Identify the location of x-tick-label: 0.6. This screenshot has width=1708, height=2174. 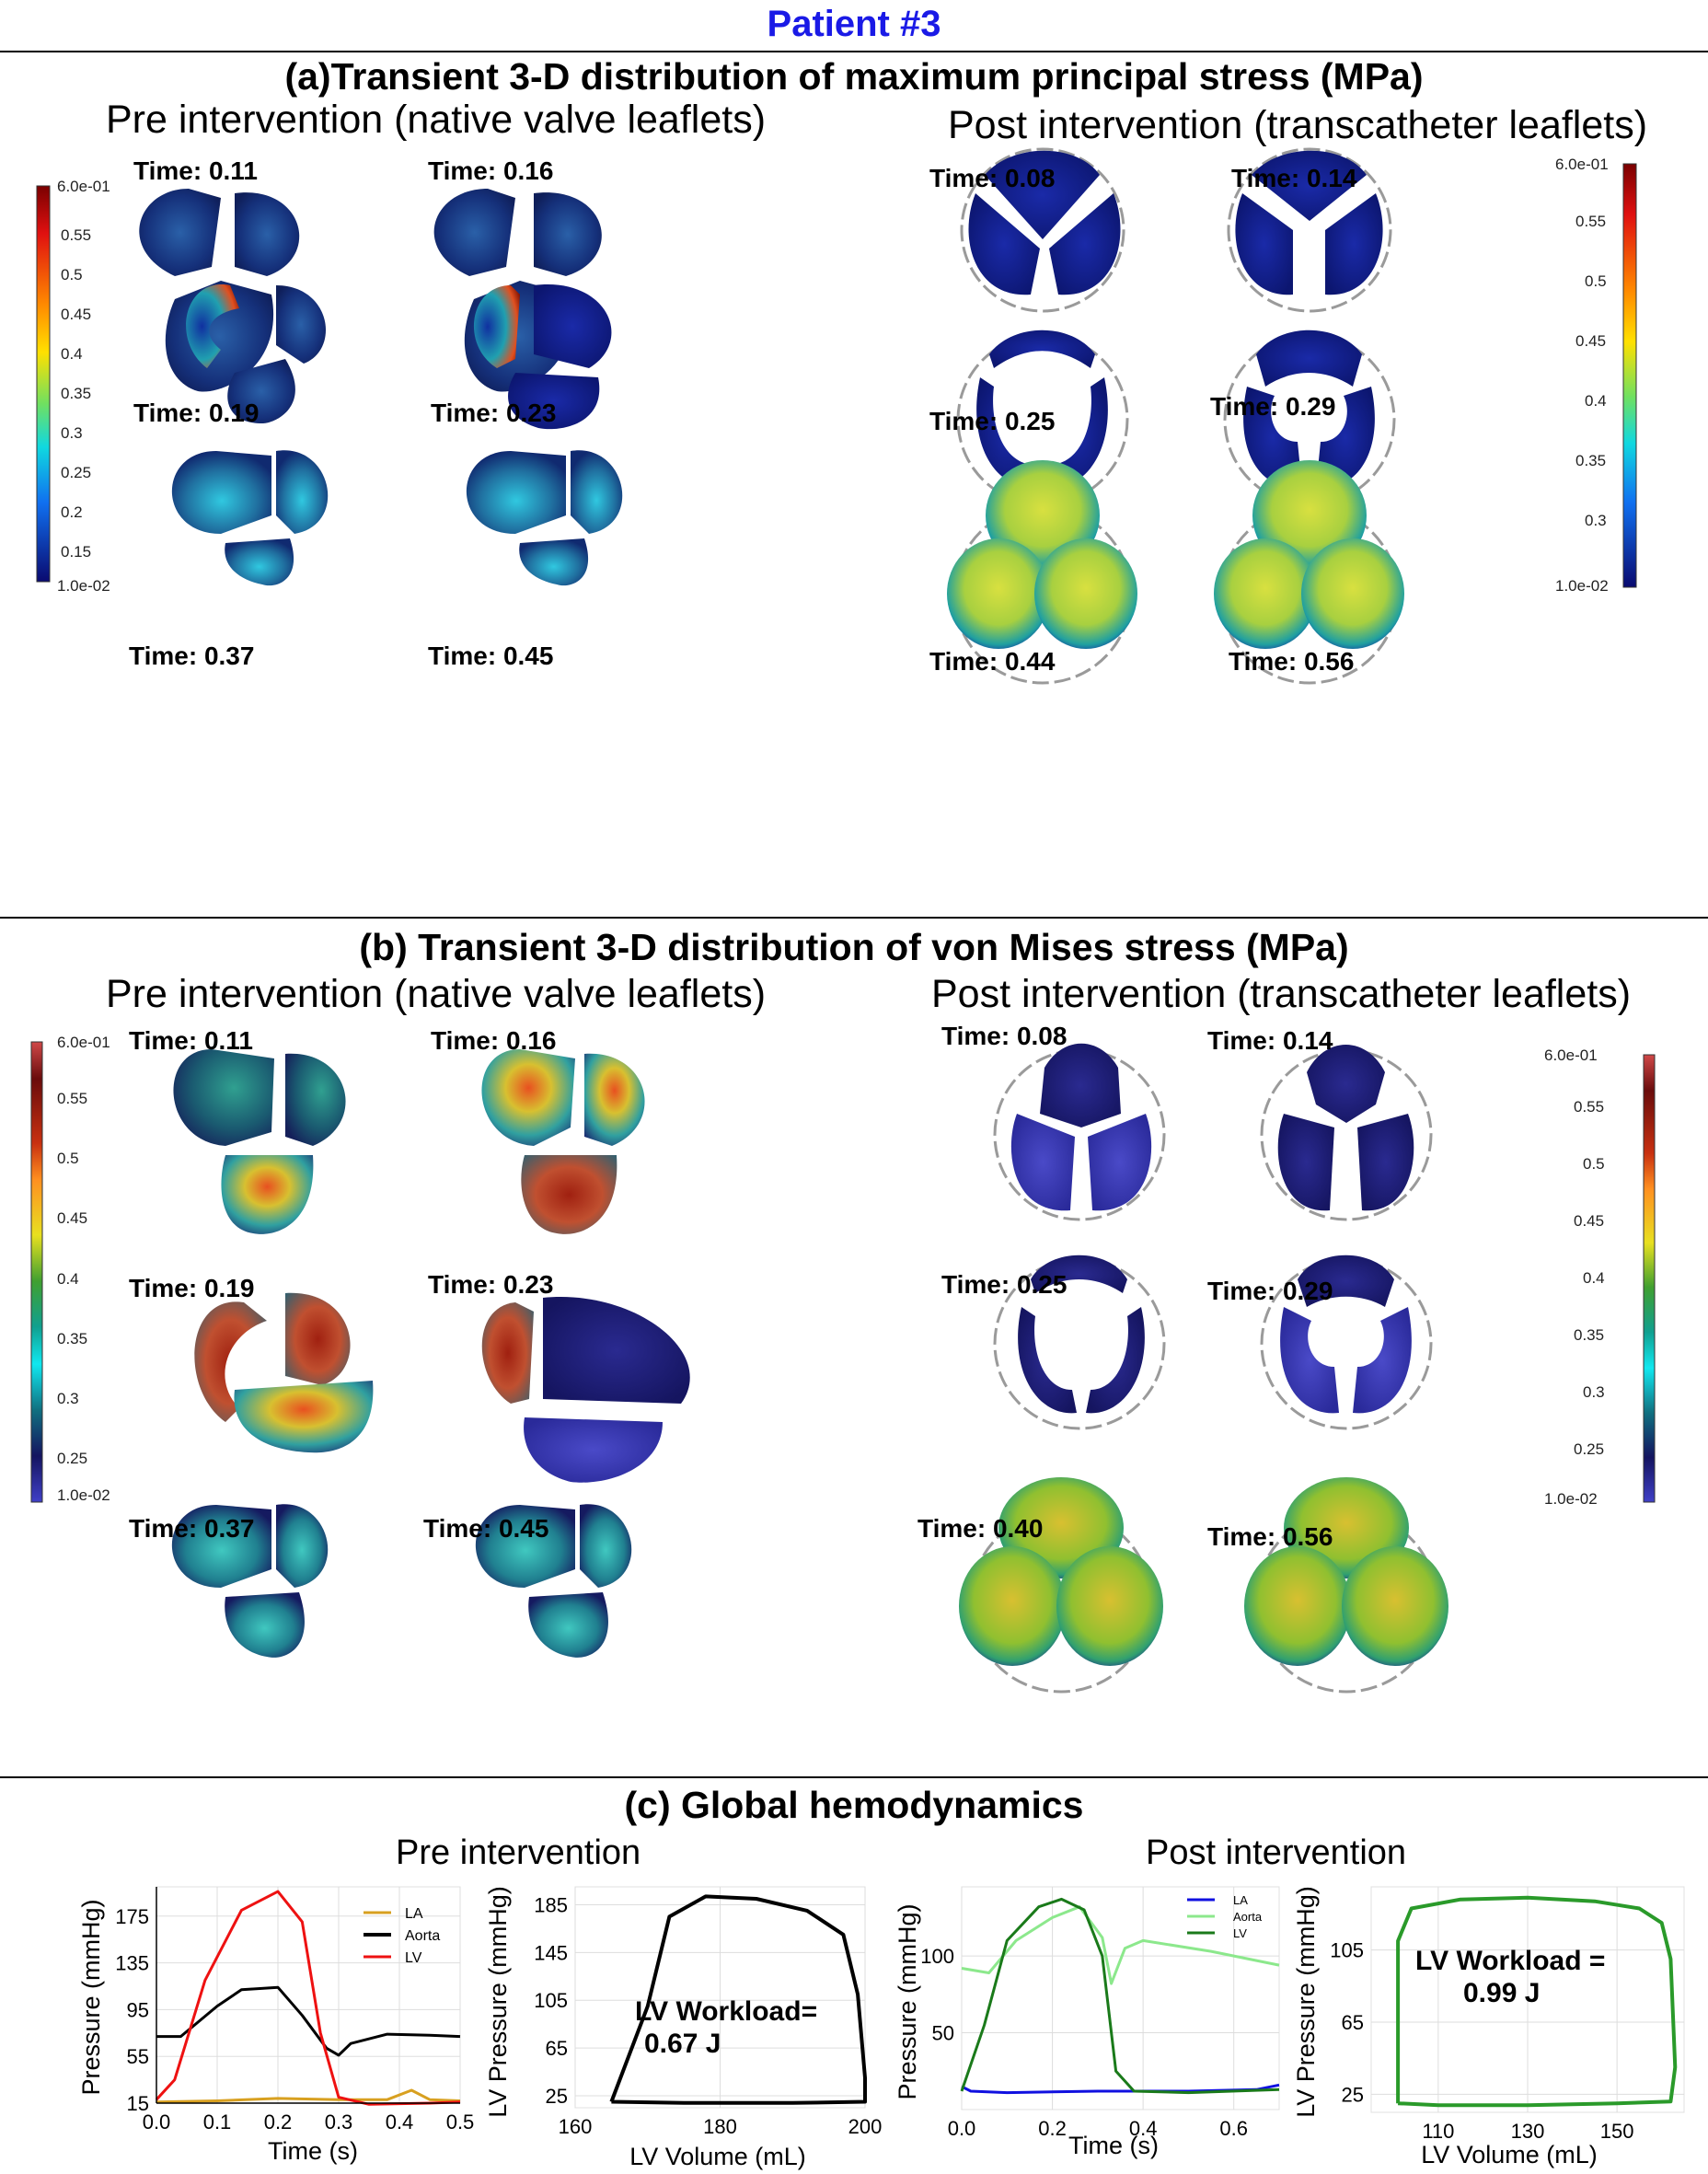
(1233, 2129).